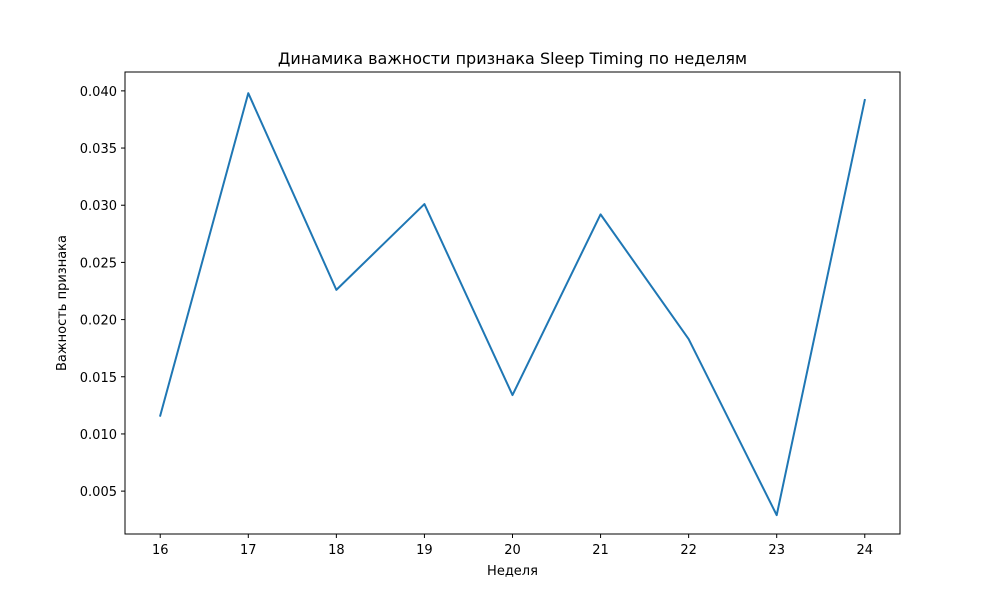  Describe the element at coordinates (160, 550) in the screenshot. I see `x-tick-label: 16` at that location.